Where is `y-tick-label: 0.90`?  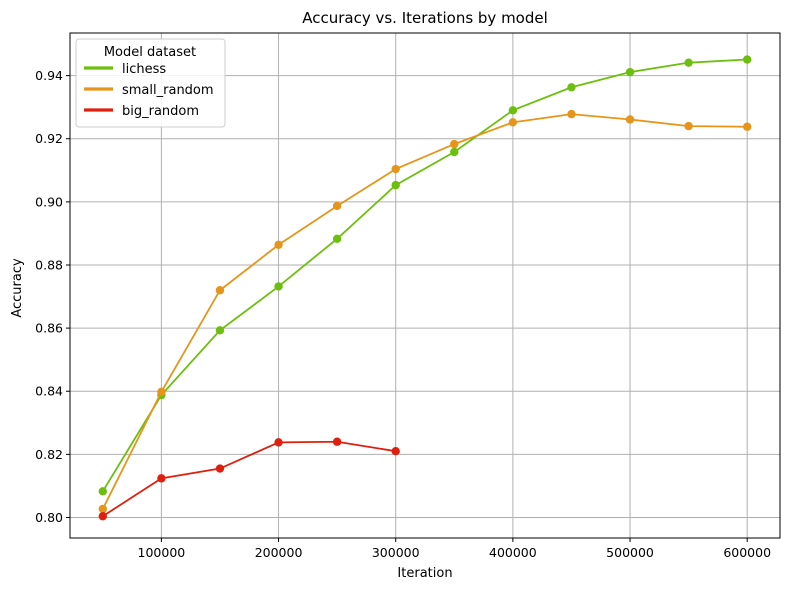 y-tick-label: 0.90 is located at coordinates (49, 201).